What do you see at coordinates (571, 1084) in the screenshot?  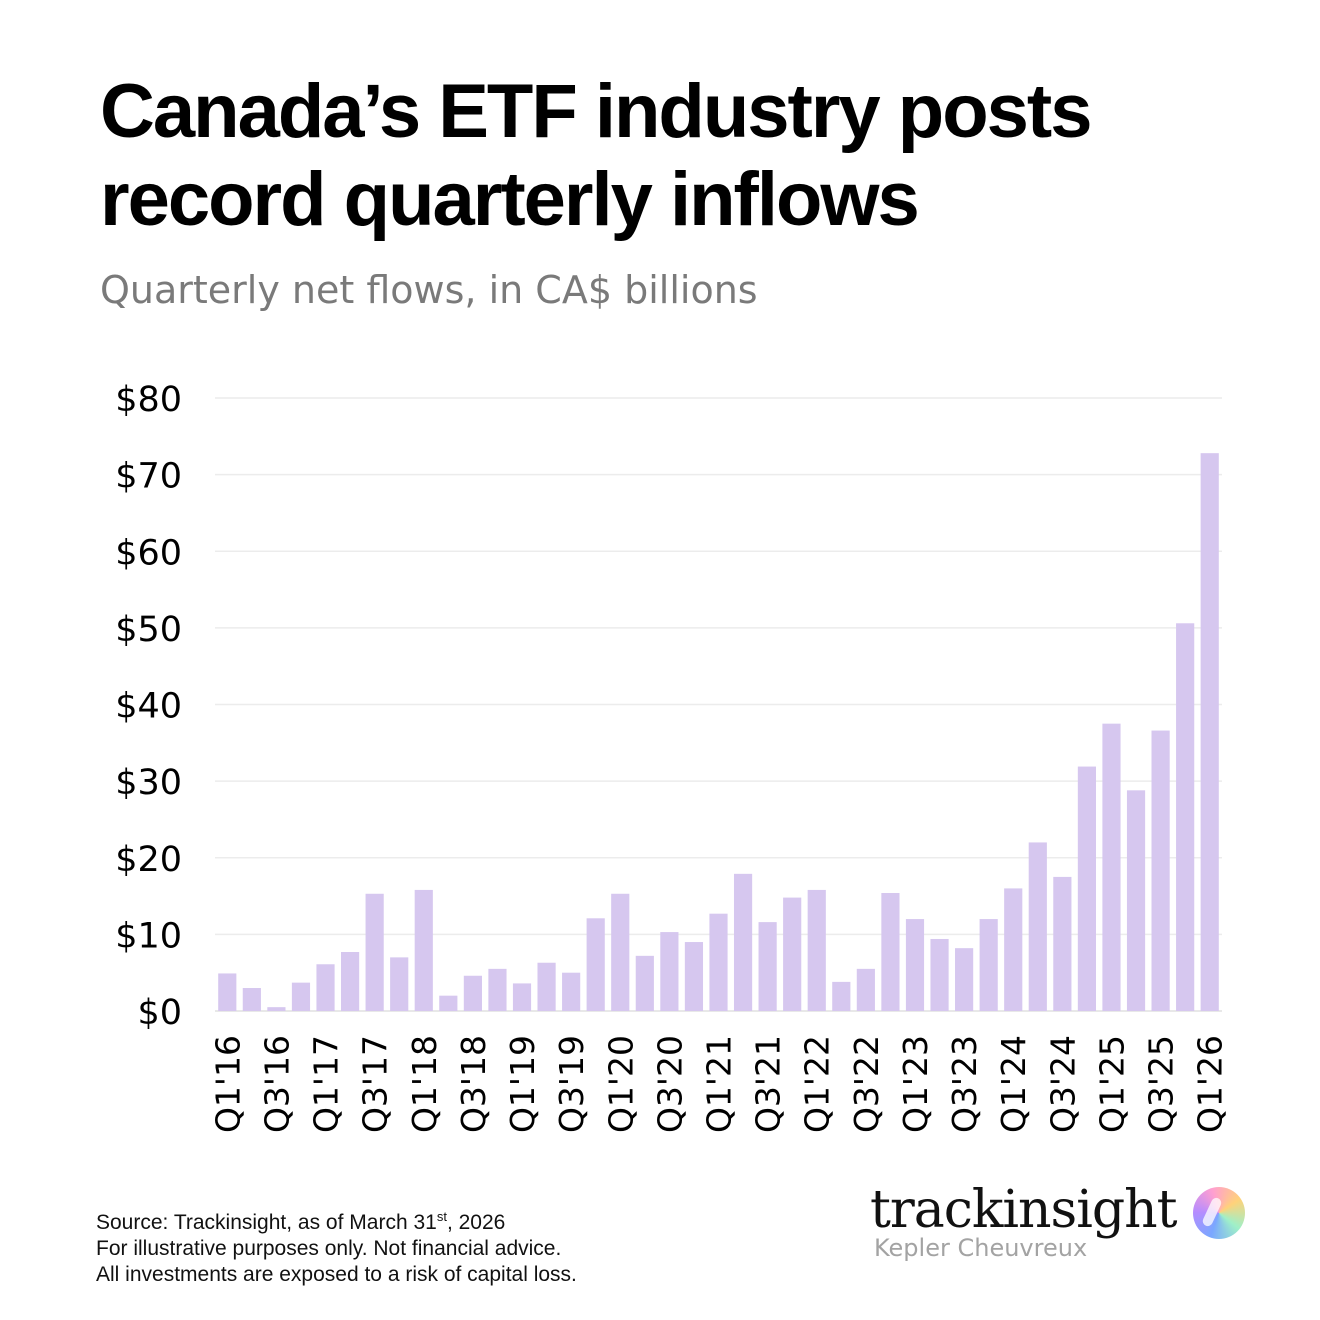 I see `x-tick-label: Q3'19` at bounding box center [571, 1084].